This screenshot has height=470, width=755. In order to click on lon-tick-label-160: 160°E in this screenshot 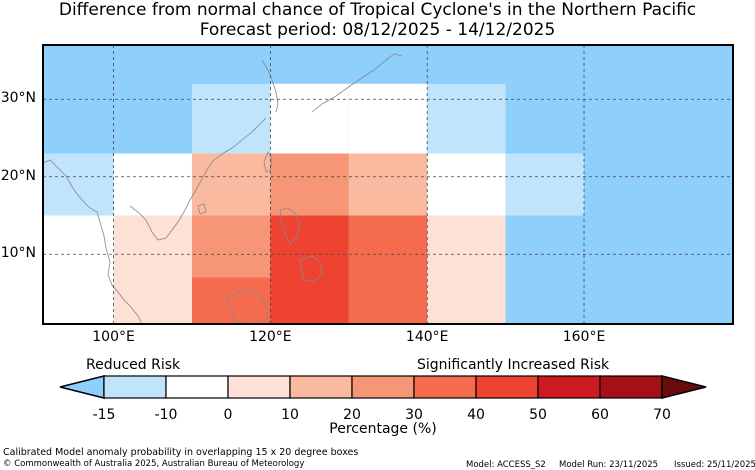, I will do `click(584, 337)`.